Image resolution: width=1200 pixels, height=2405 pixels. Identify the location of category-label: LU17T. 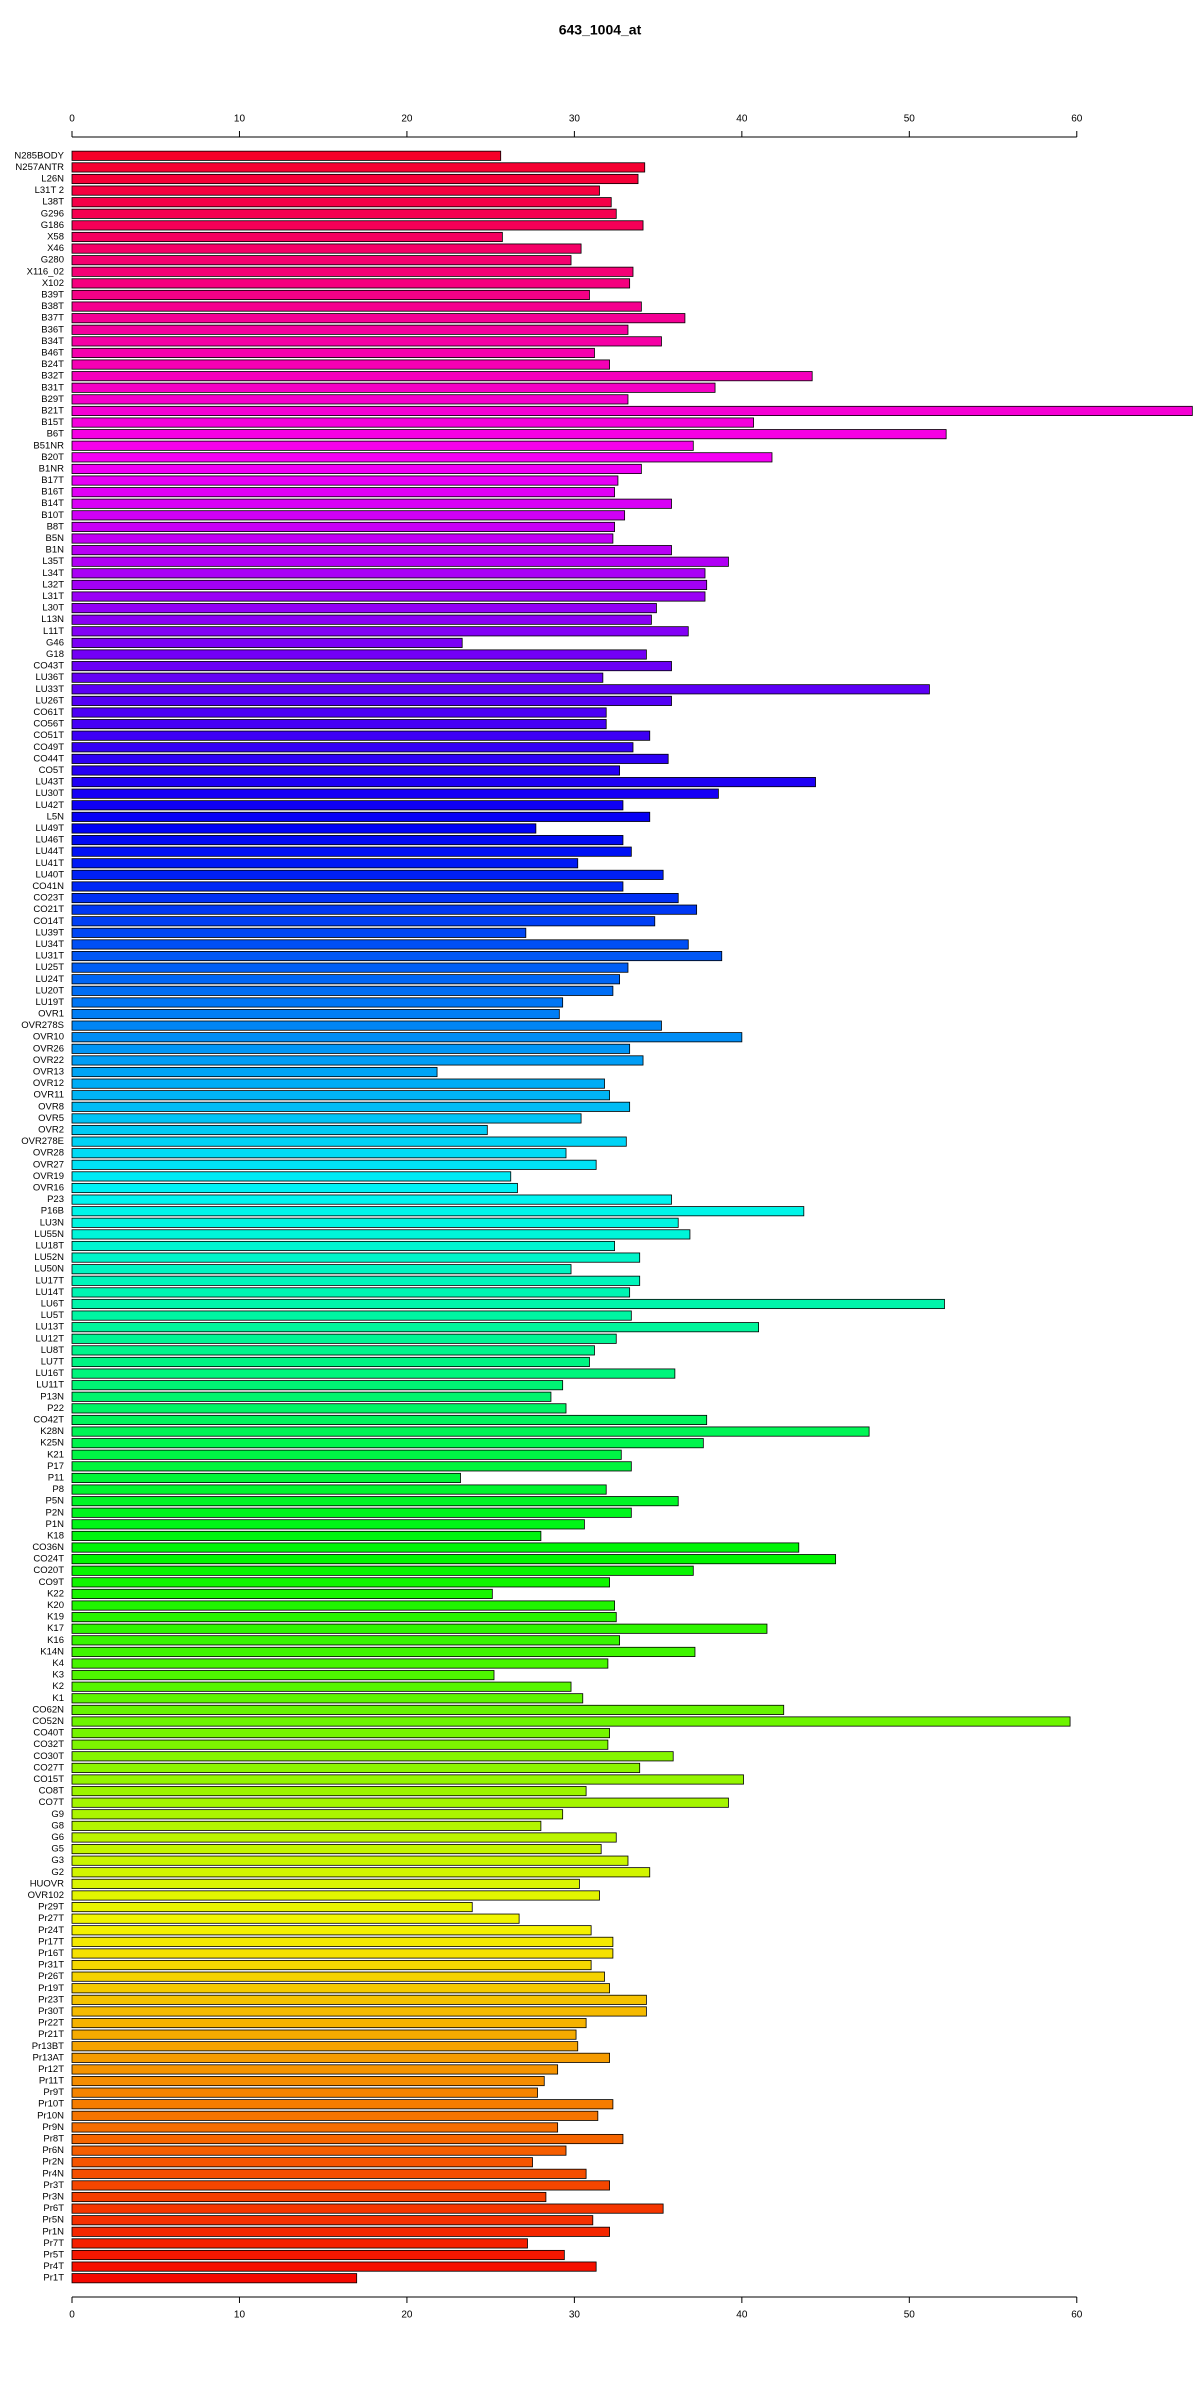
(49, 1280).